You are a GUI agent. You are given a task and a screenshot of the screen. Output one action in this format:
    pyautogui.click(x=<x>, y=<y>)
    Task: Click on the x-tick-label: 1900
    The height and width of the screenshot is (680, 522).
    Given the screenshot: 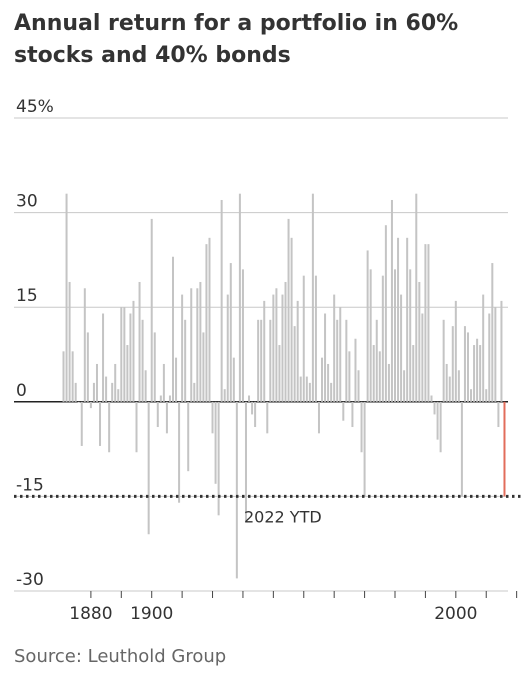 What is the action you would take?
    pyautogui.click(x=151, y=614)
    